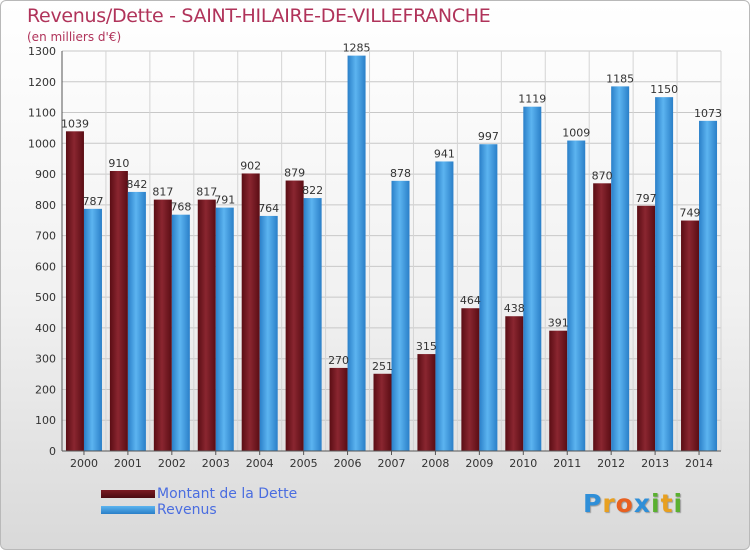 The height and width of the screenshot is (550, 750). What do you see at coordinates (382, 366) in the screenshot?
I see `data-label-dette: 251` at bounding box center [382, 366].